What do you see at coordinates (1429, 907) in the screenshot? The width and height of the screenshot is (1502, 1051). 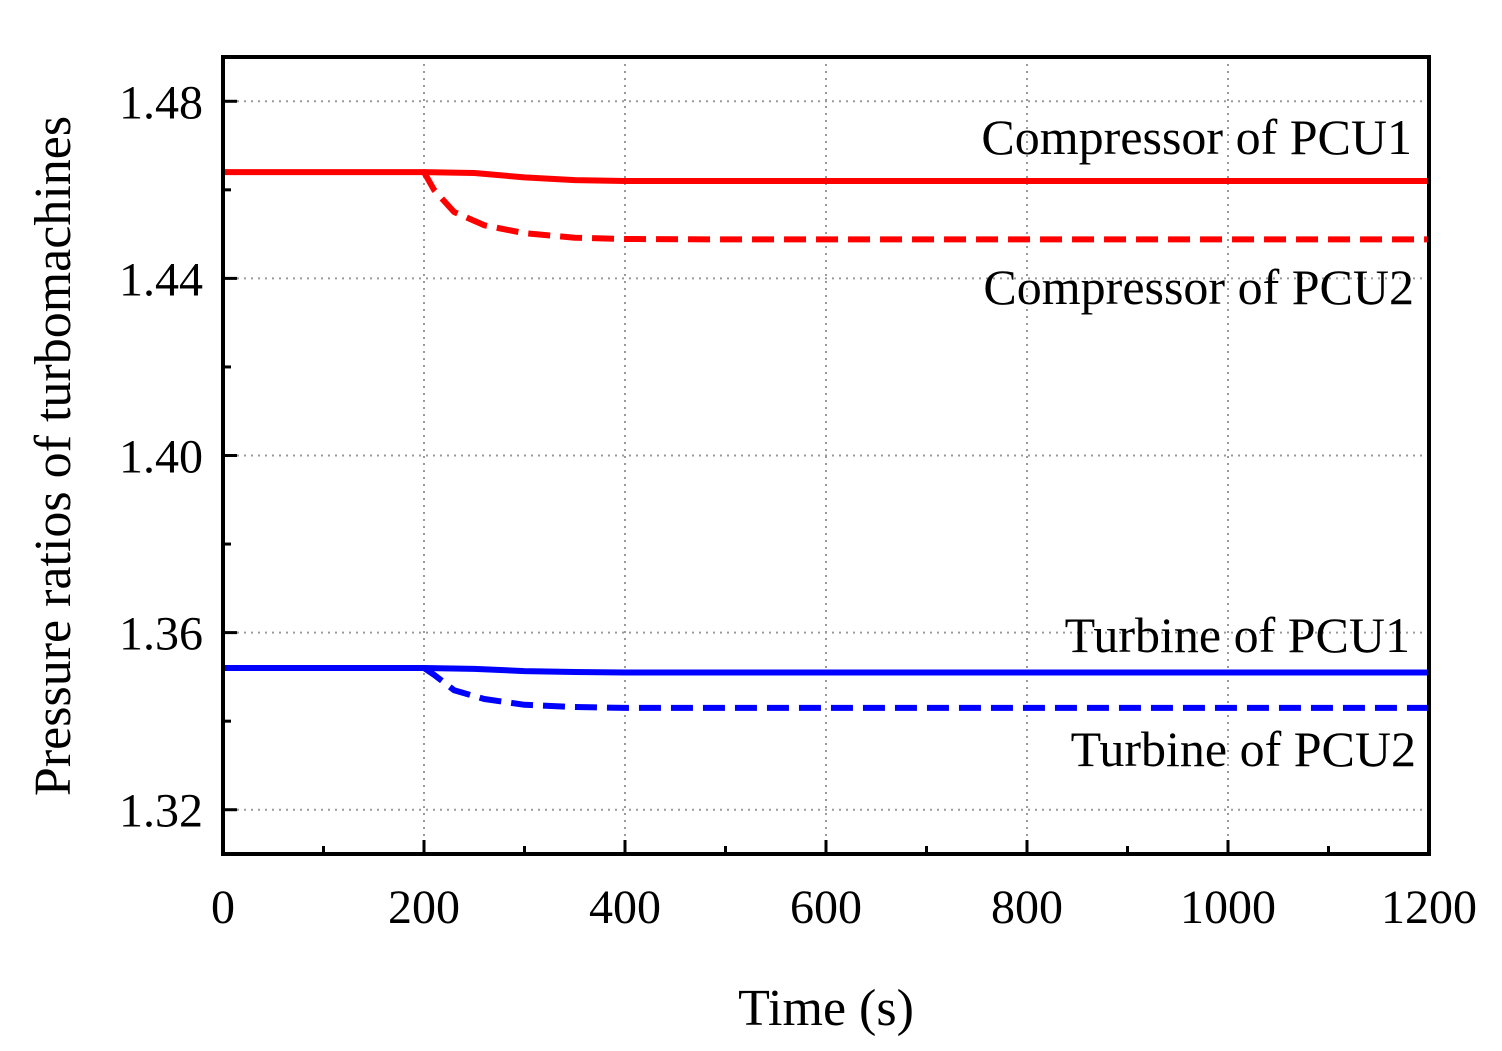 I see `x-tick-label: 1200` at bounding box center [1429, 907].